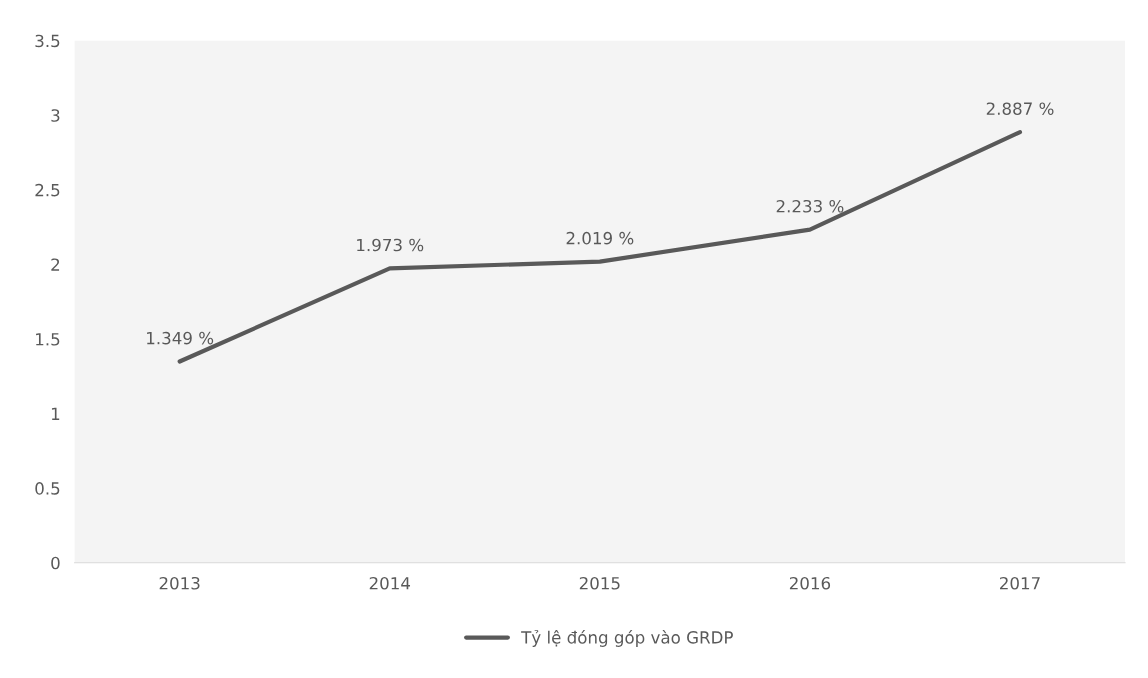 Image resolution: width=1148 pixels, height=678 pixels. Describe the element at coordinates (47, 41) in the screenshot. I see `y-tick-label: 3.5` at that location.